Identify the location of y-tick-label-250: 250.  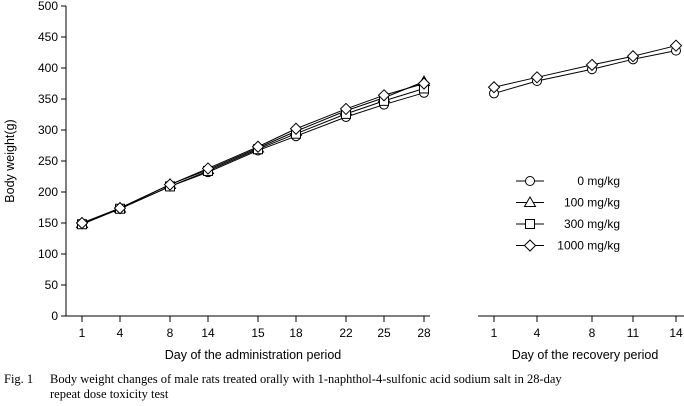
(48, 161).